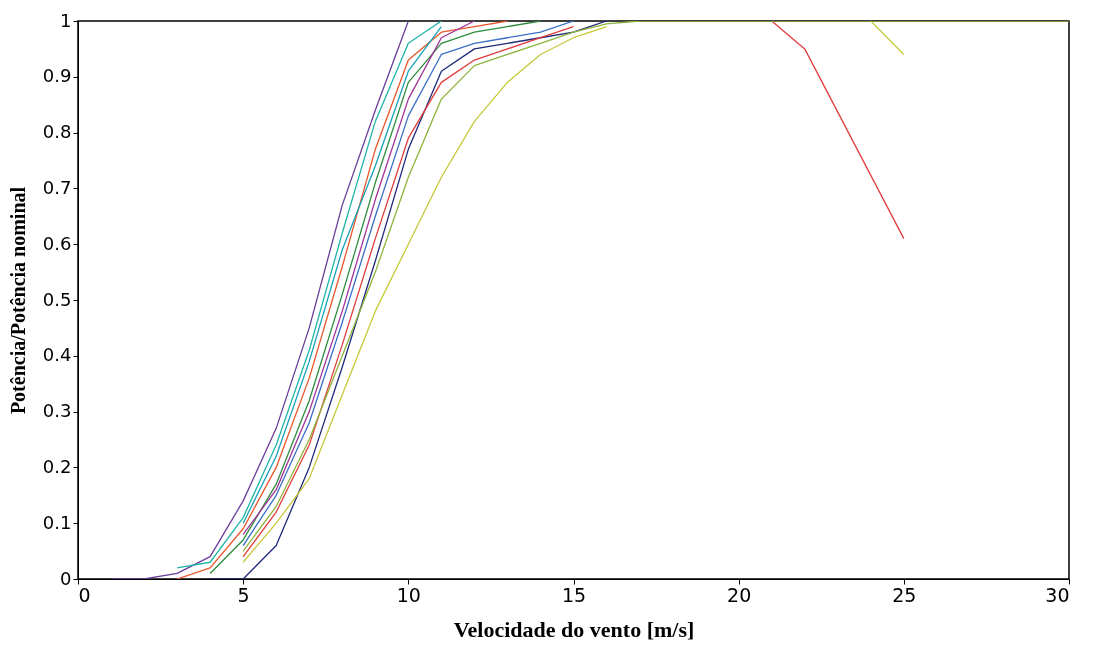 This screenshot has height=648, width=1095. What do you see at coordinates (574, 594) in the screenshot?
I see `x-tick-label: 15` at bounding box center [574, 594].